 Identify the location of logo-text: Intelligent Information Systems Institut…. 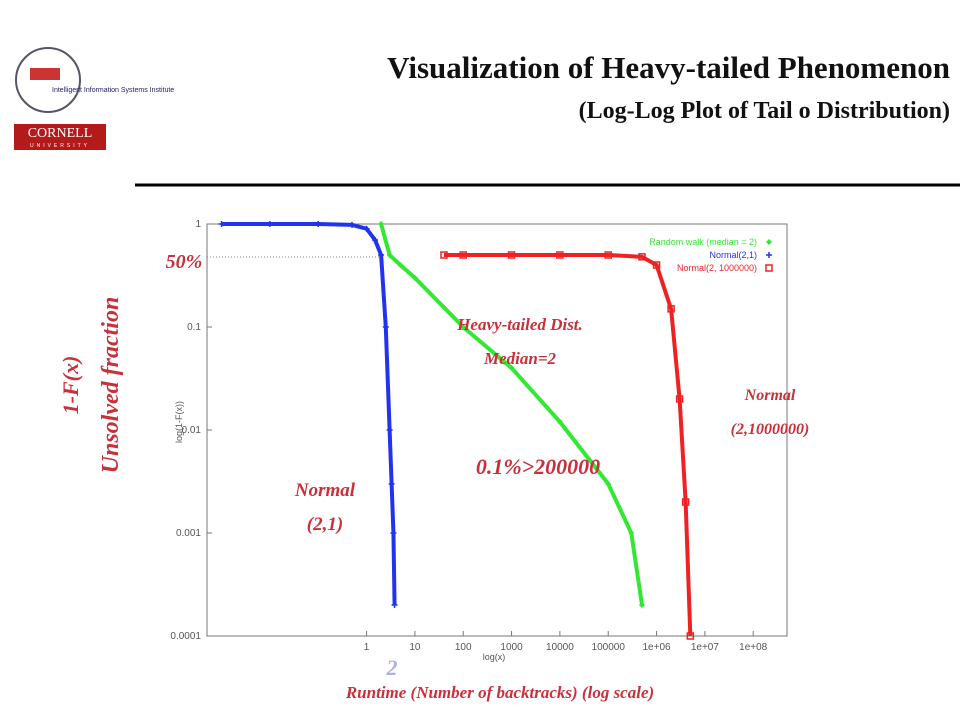
(113, 90).